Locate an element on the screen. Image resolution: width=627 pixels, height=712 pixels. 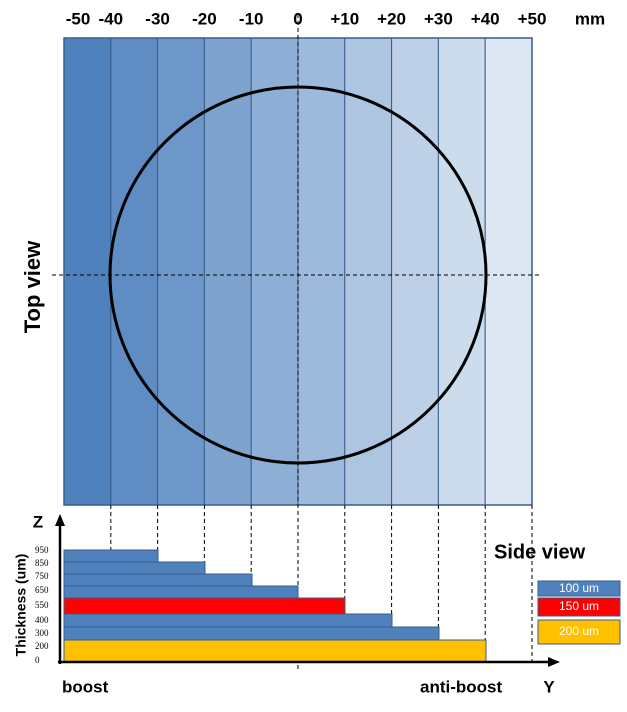
side-view-title: Side view is located at coordinates (540, 552).